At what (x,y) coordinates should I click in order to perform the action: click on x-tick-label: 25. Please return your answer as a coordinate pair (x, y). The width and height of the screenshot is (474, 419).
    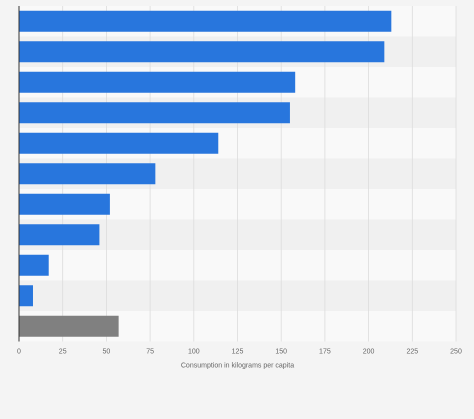
    Looking at the image, I should click on (63, 352).